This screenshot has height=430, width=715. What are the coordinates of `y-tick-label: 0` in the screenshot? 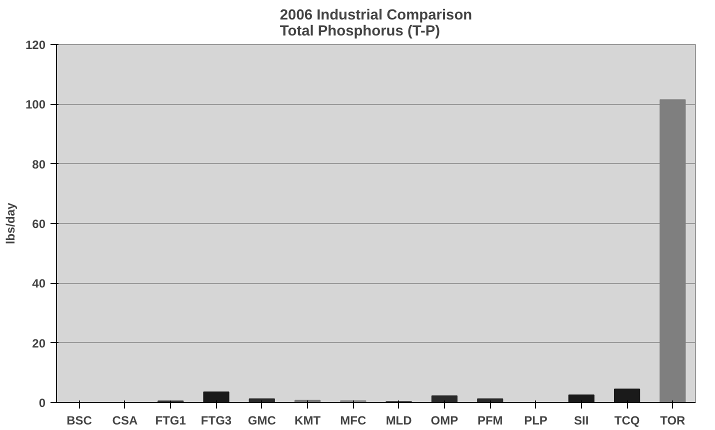 It's located at (42, 403).